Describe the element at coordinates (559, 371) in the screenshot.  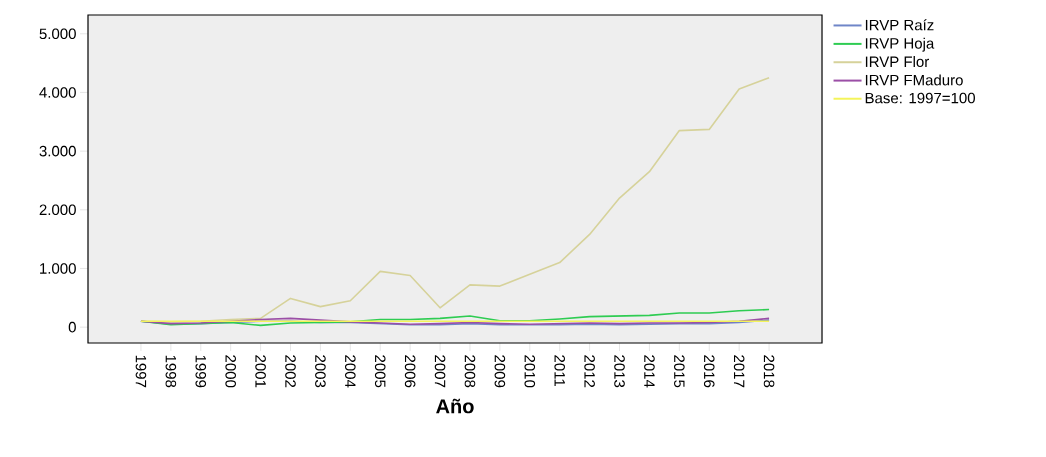
I see `x-tick-label: 2011` at that location.